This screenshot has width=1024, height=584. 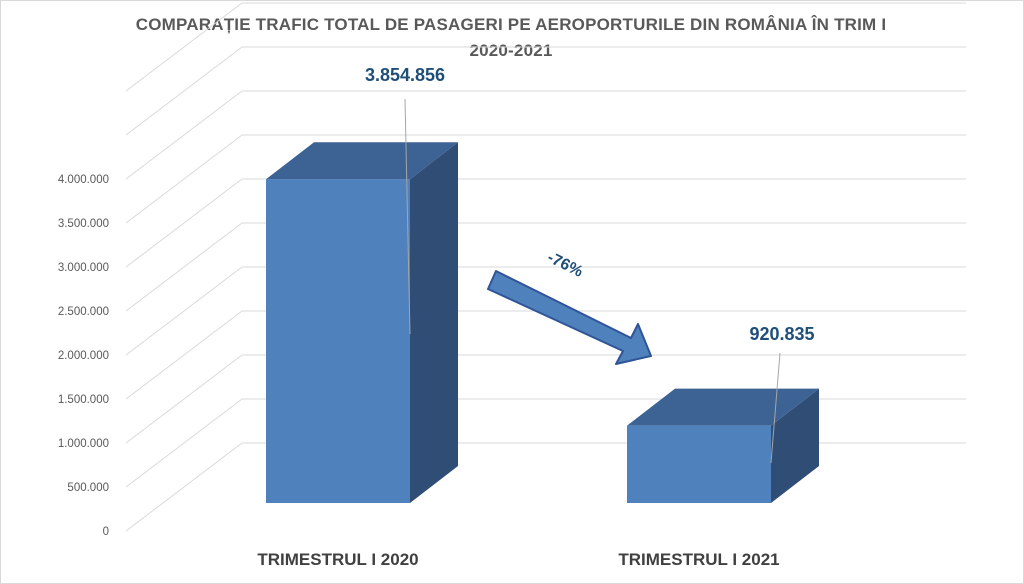 What do you see at coordinates (83, 444) in the screenshot?
I see `y-tick-label: 1.000.000` at bounding box center [83, 444].